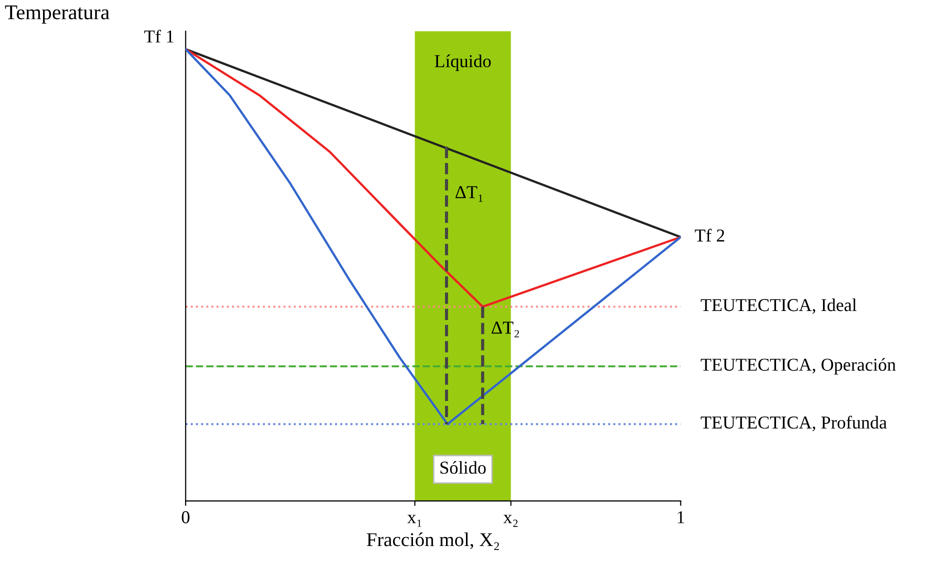 This screenshot has width=952, height=566. What do you see at coordinates (510, 520) in the screenshot?
I see `x-tick-label: x₂` at bounding box center [510, 520].